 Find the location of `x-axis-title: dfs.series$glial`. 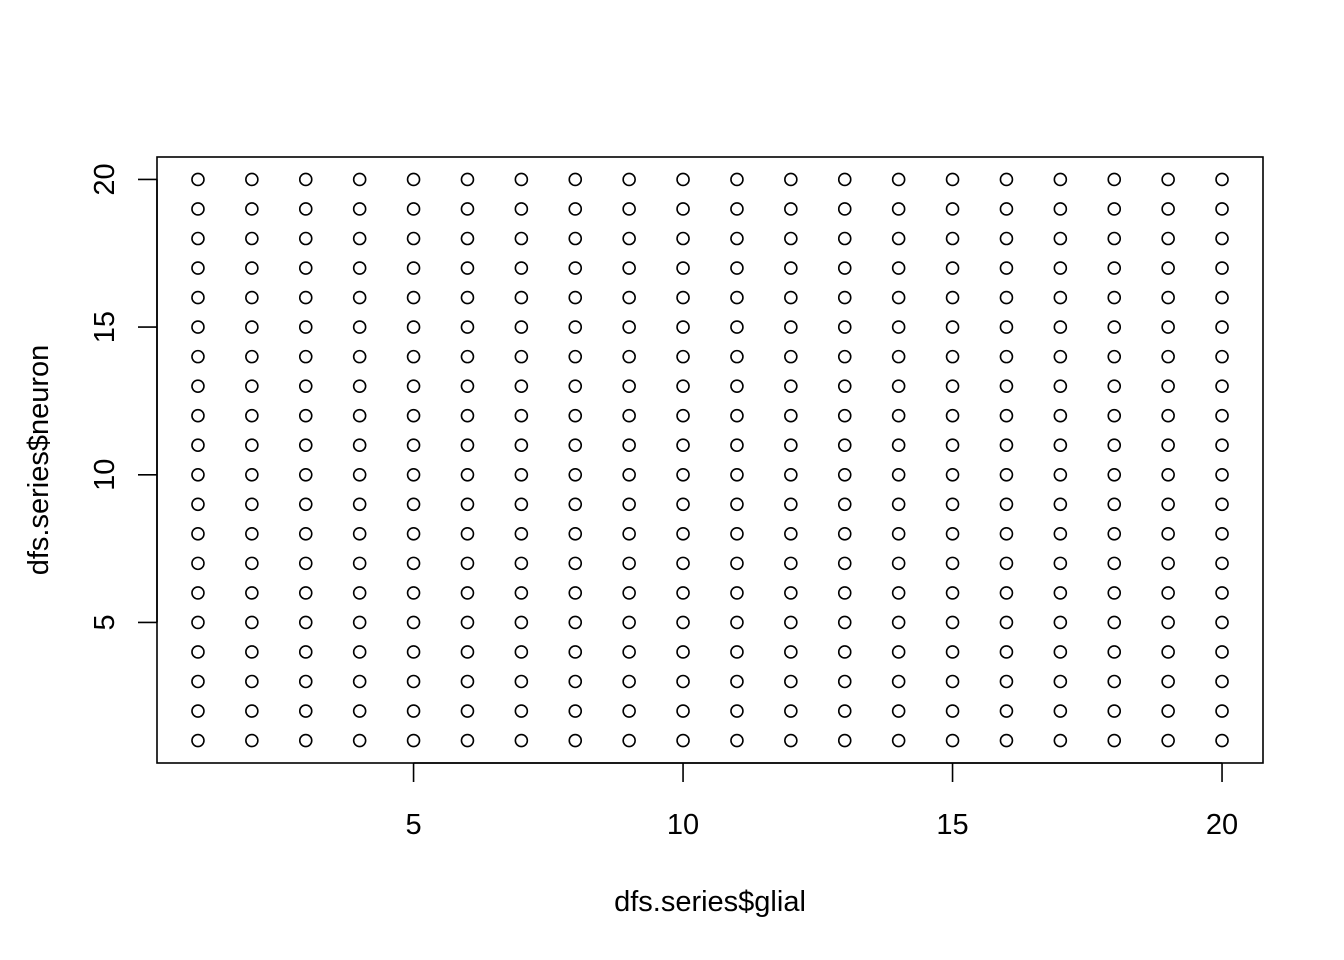

x-axis-title: dfs.series$glial is located at coordinates (710, 902).